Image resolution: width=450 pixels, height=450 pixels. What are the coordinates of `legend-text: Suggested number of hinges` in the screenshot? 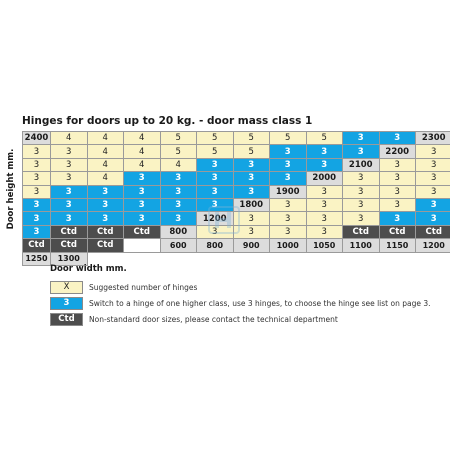 It's located at (143, 287).